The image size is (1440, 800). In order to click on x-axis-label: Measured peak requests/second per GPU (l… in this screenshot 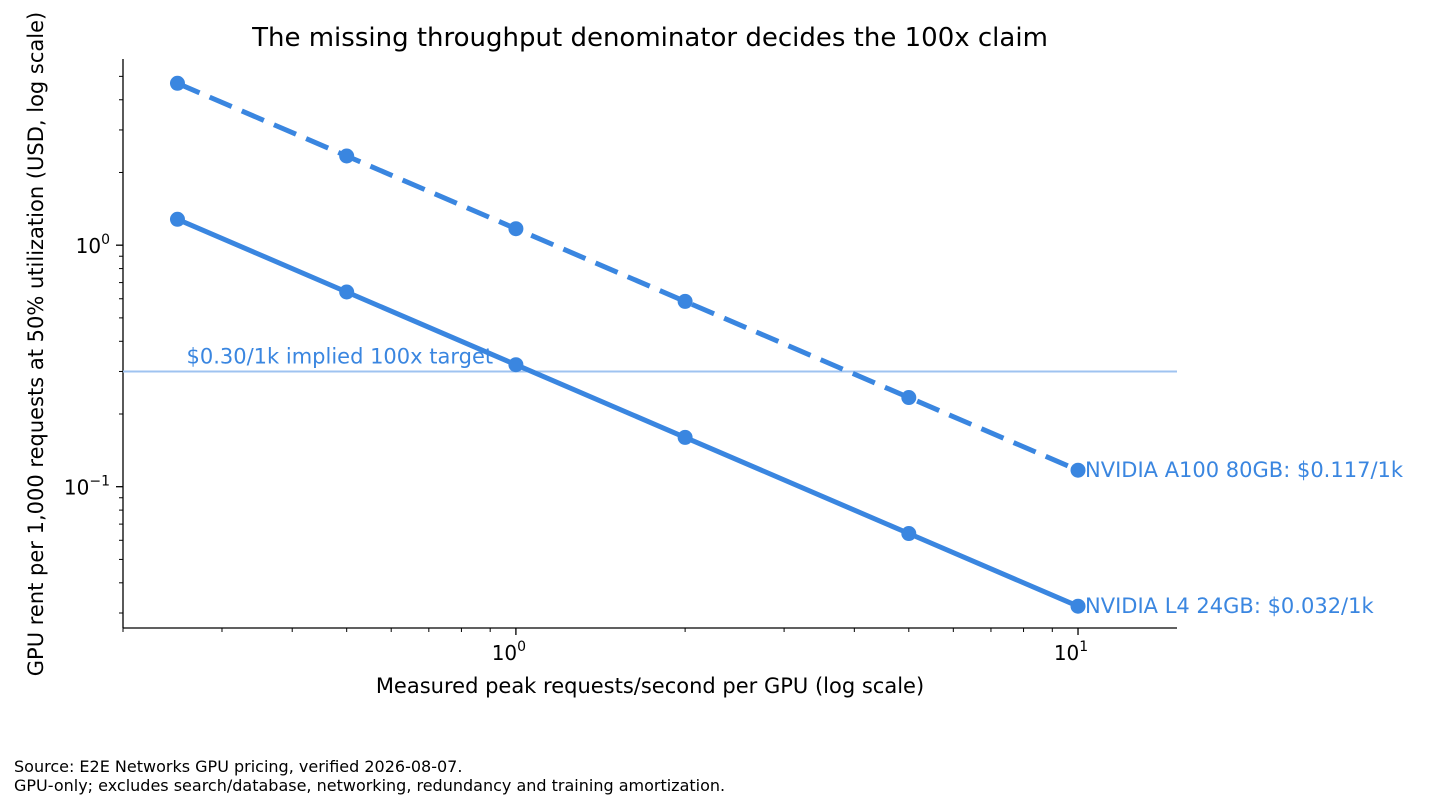, I will do `click(650, 686)`.